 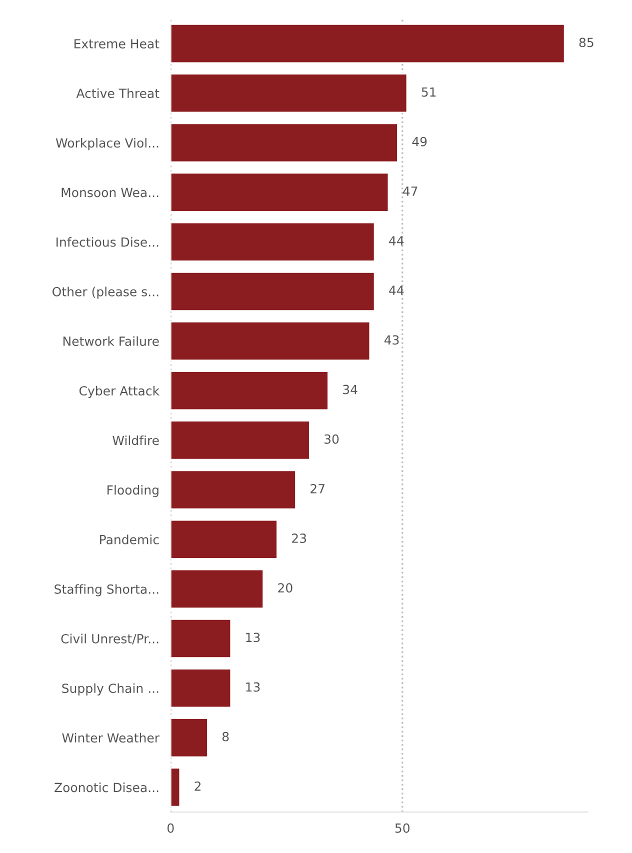 I want to click on y-tick-label: Winter Weather, so click(x=111, y=737).